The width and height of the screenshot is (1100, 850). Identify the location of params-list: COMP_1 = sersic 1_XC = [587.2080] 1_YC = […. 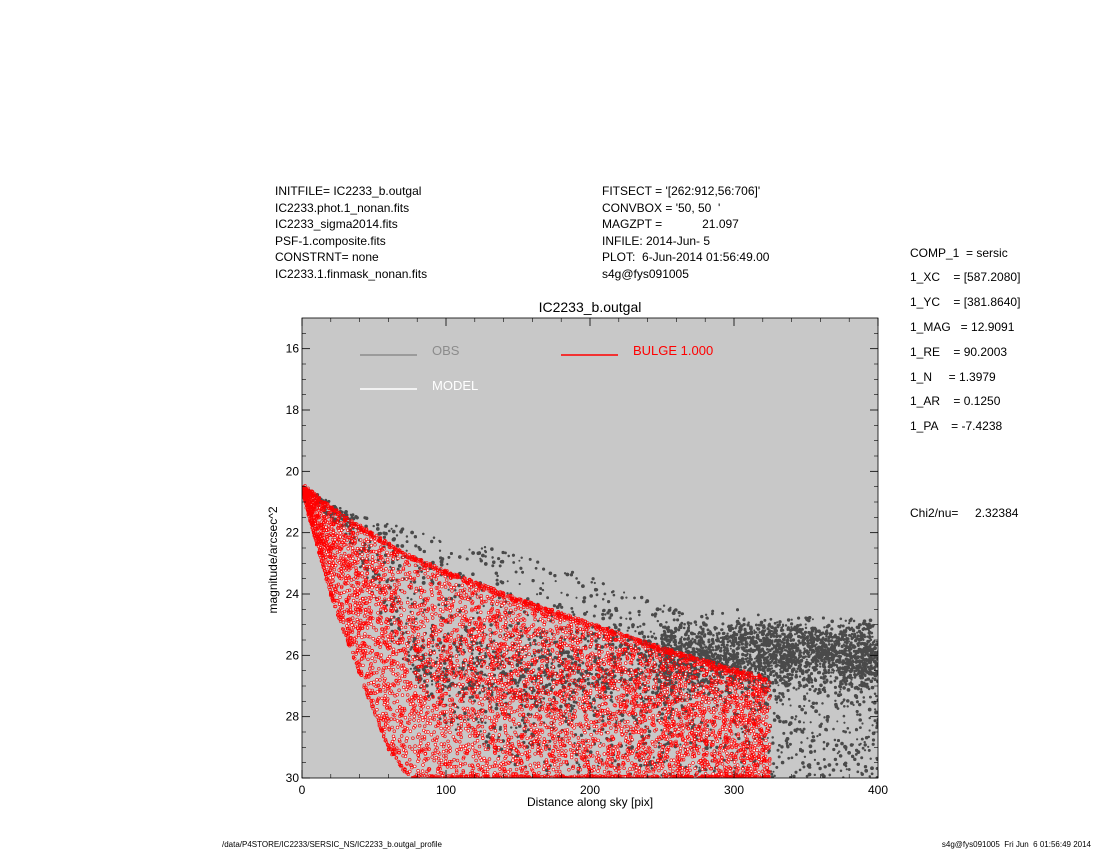
(965, 340).